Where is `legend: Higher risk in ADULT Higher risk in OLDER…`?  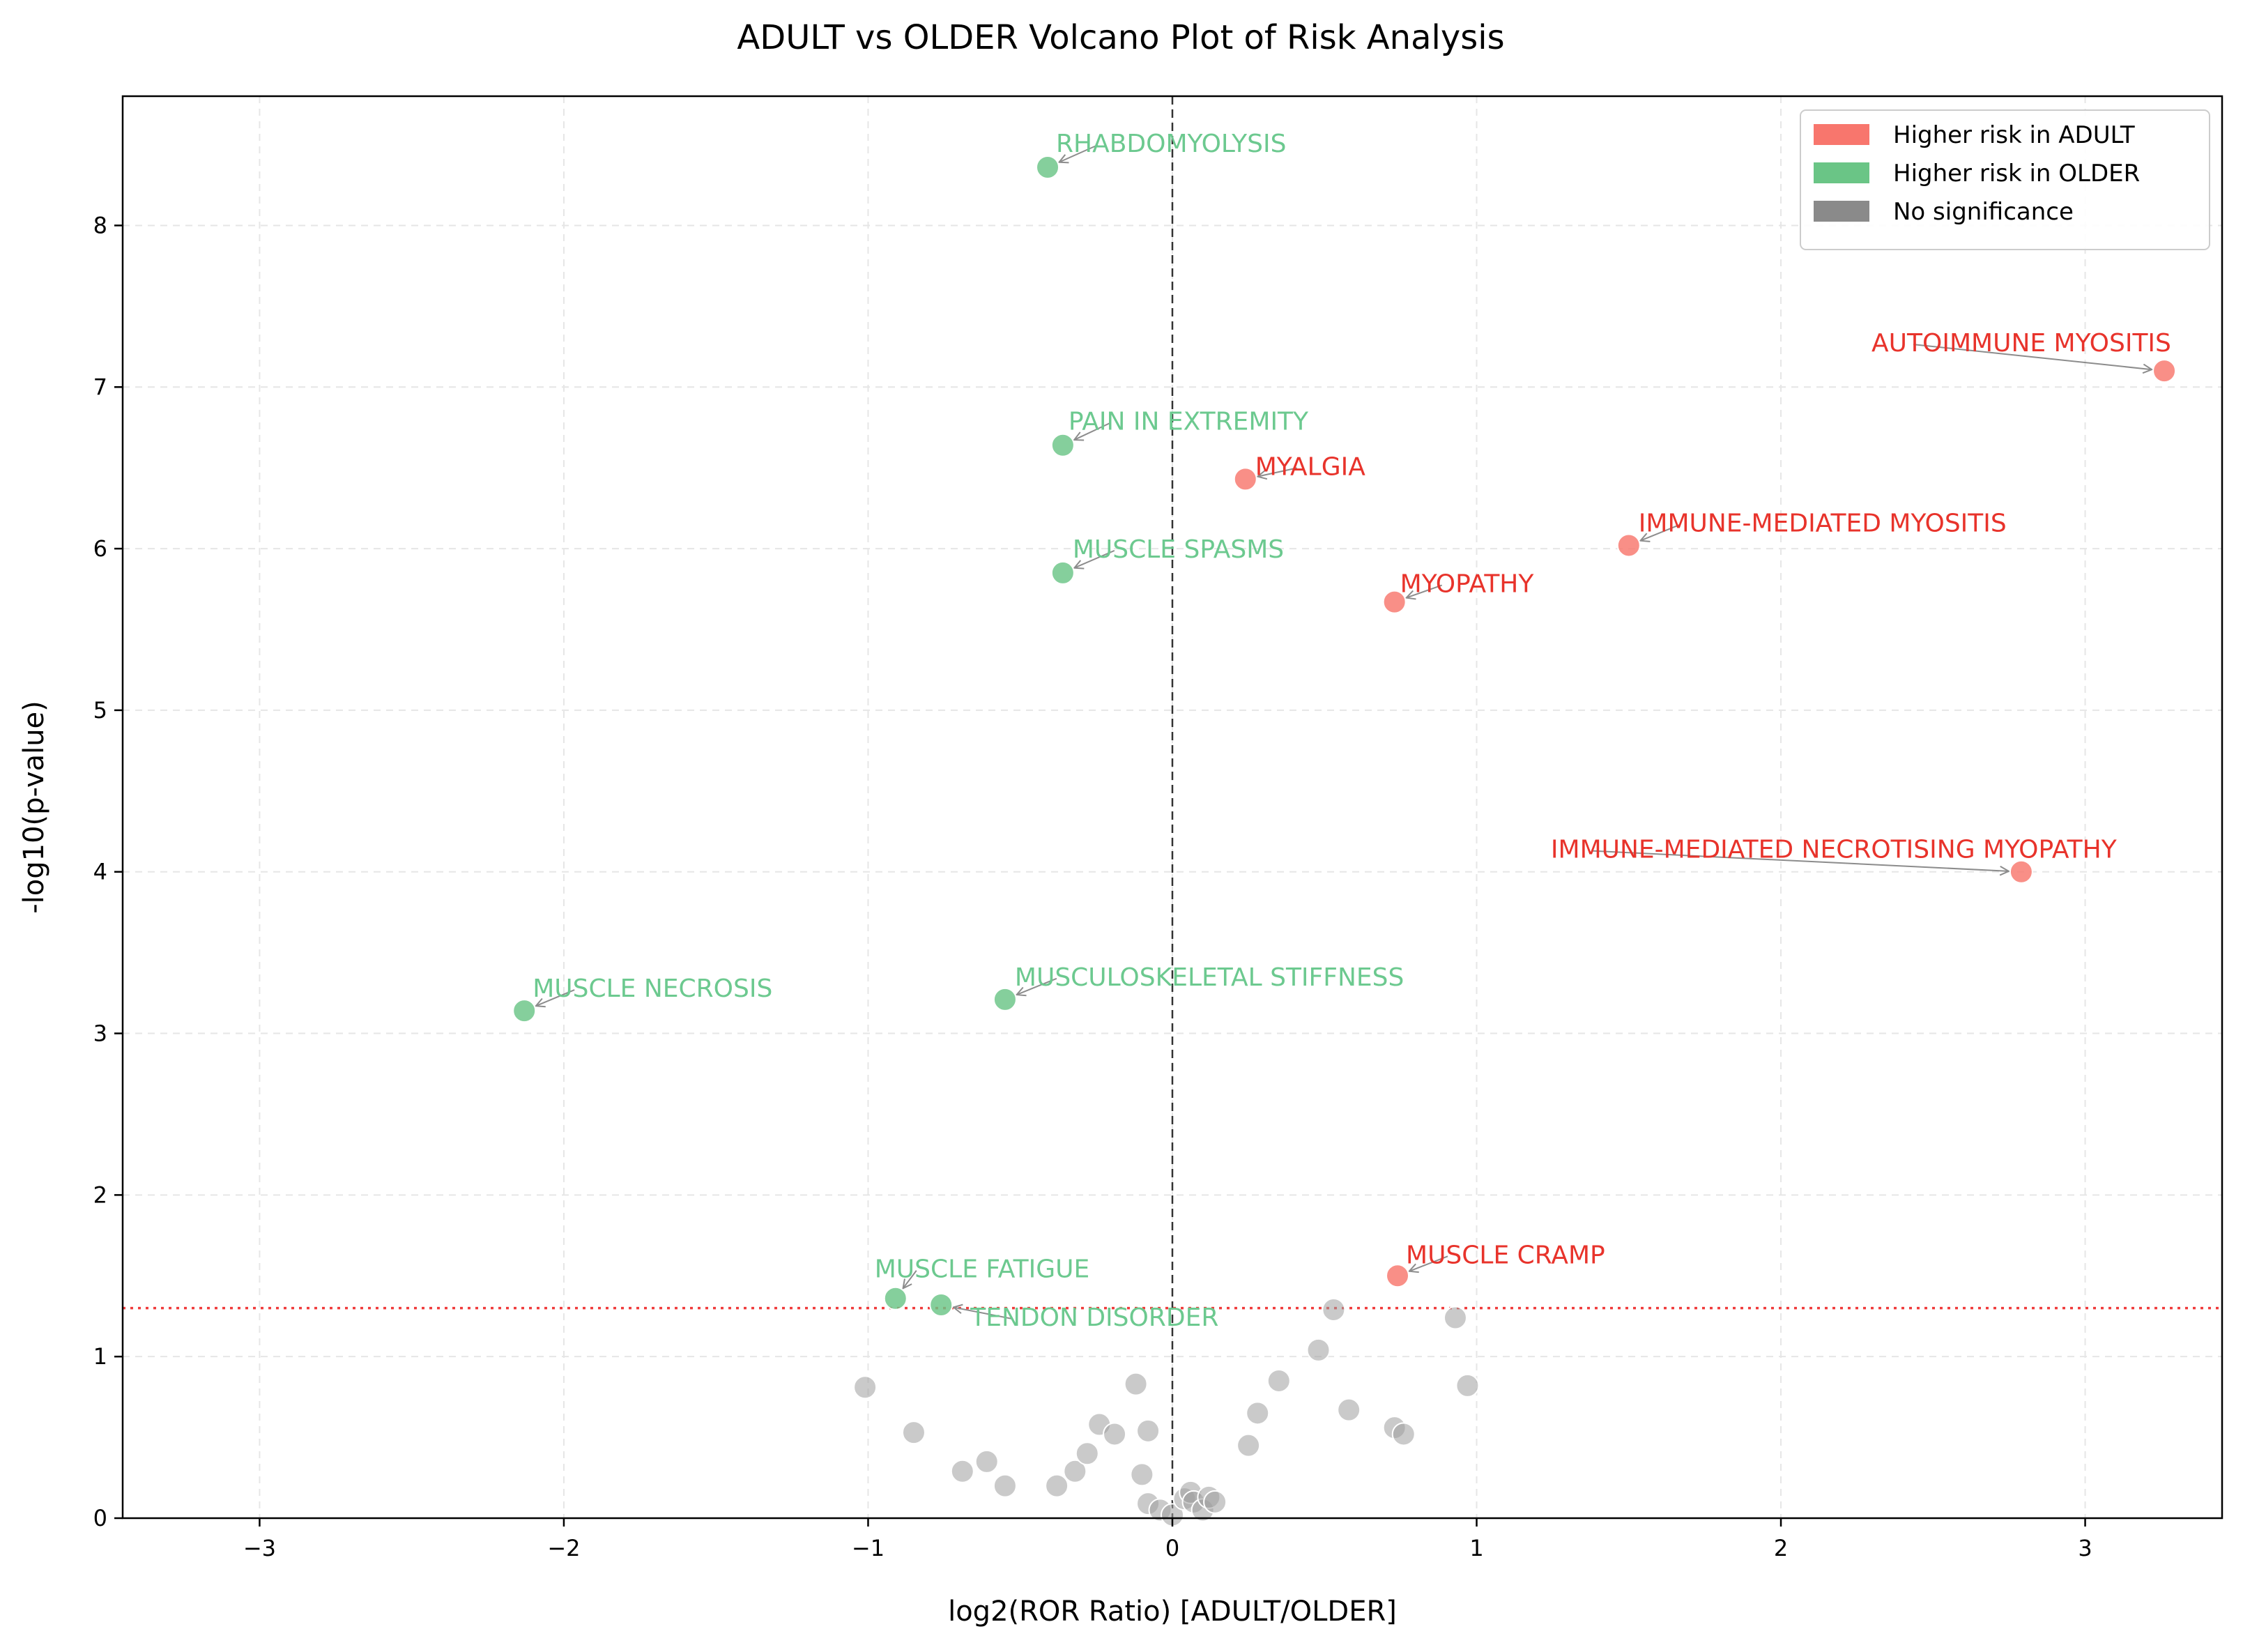
legend: Higher risk in ADULT Higher risk in OLDER… is located at coordinates (2005, 180).